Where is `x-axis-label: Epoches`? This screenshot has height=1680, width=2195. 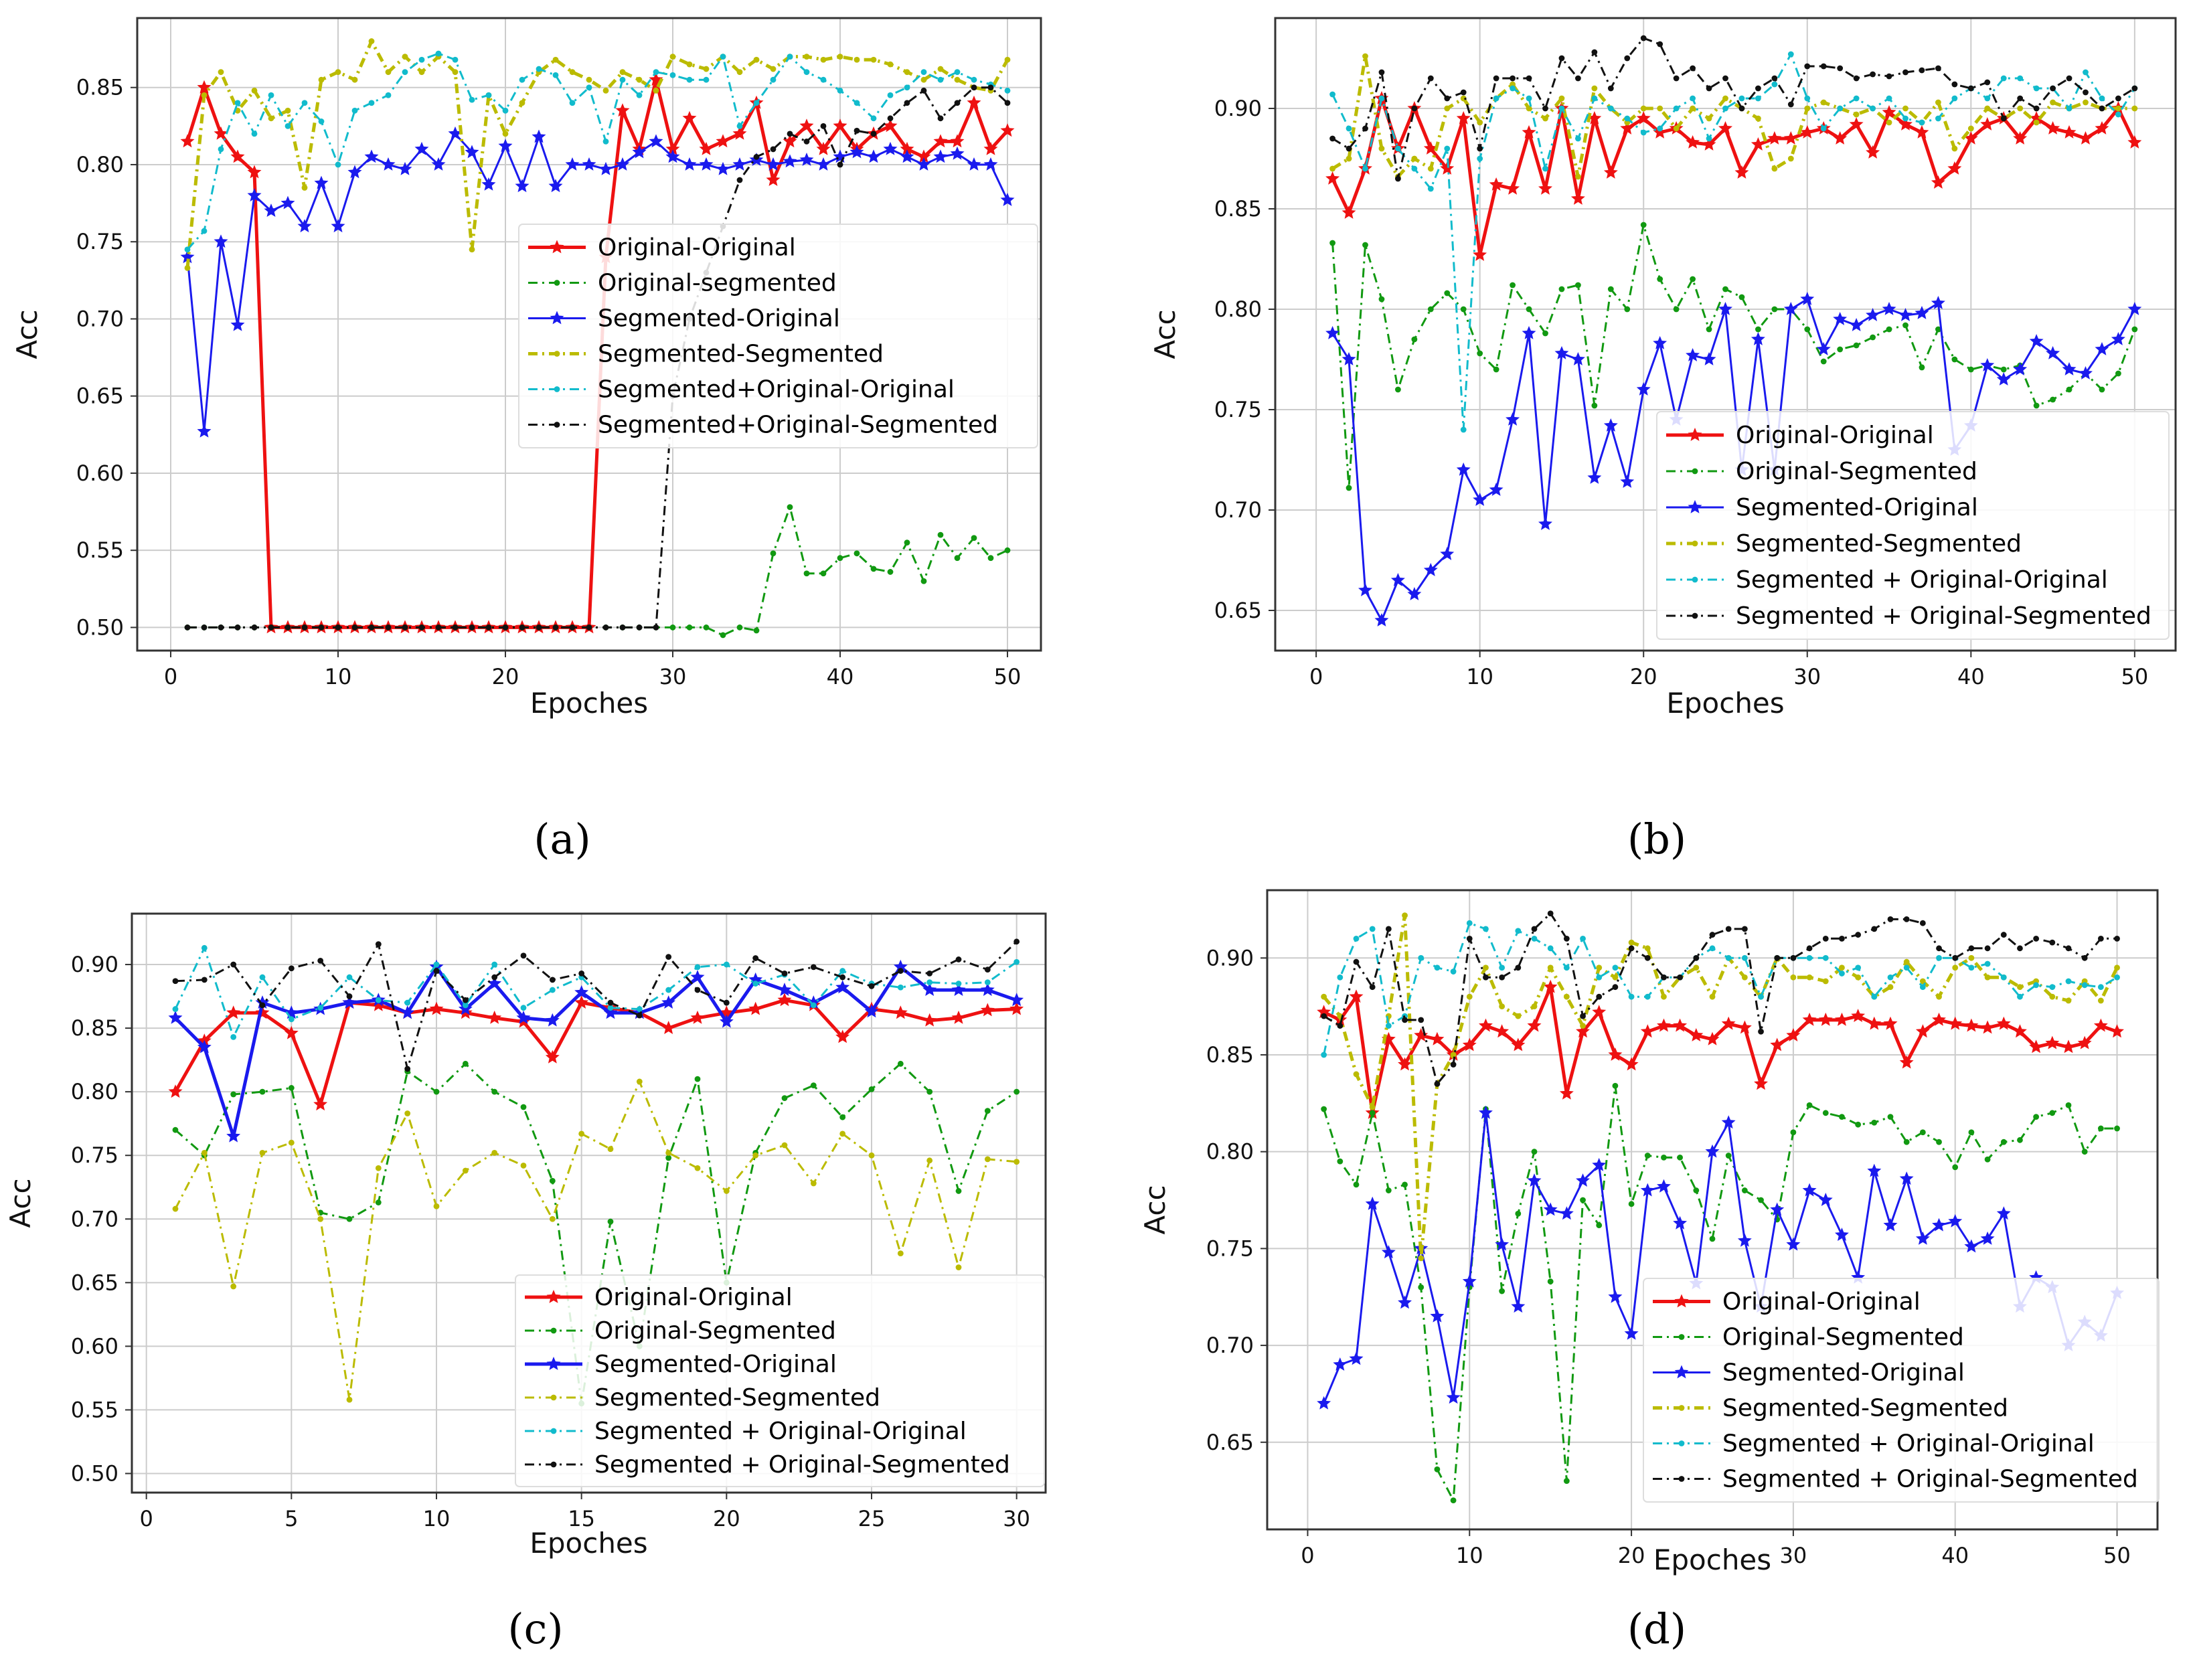 x-axis-label: Epoches is located at coordinates (589, 703).